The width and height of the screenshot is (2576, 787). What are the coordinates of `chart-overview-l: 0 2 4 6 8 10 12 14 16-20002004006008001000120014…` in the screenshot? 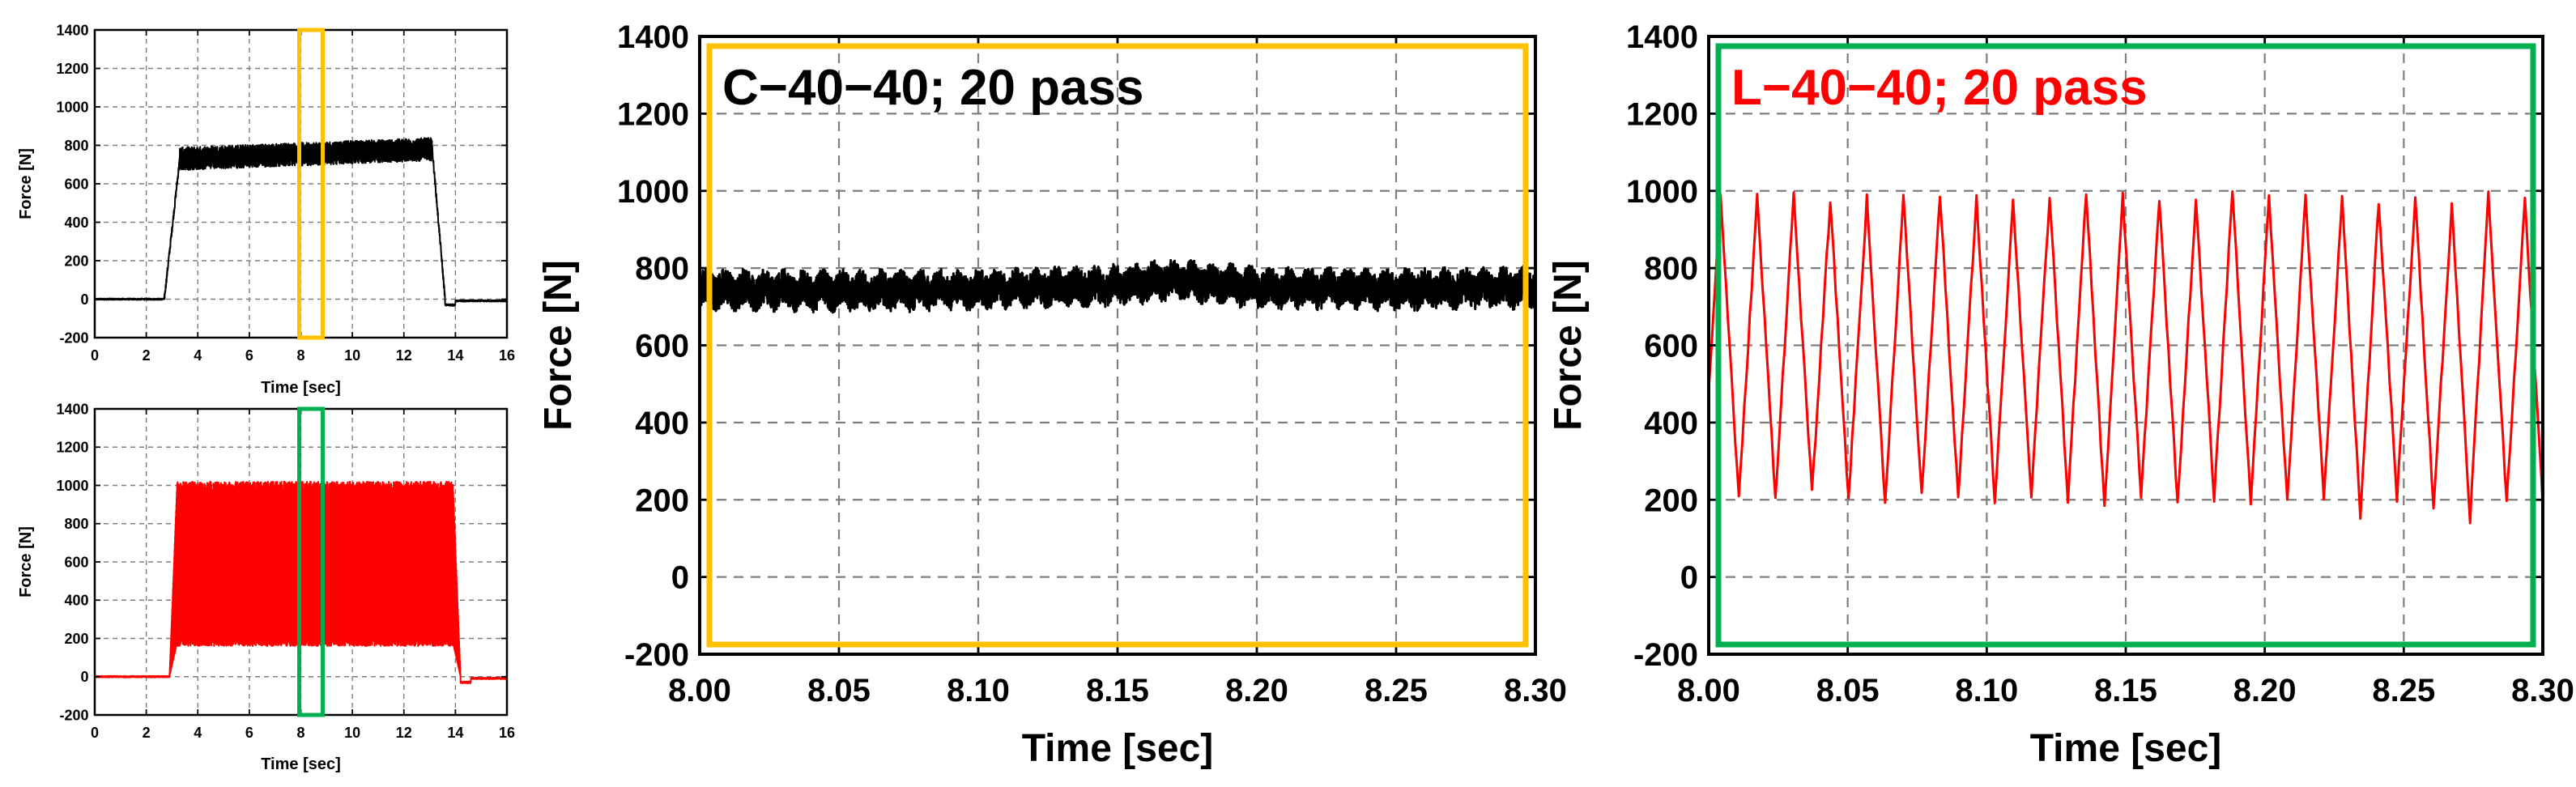 It's located at (266, 587).